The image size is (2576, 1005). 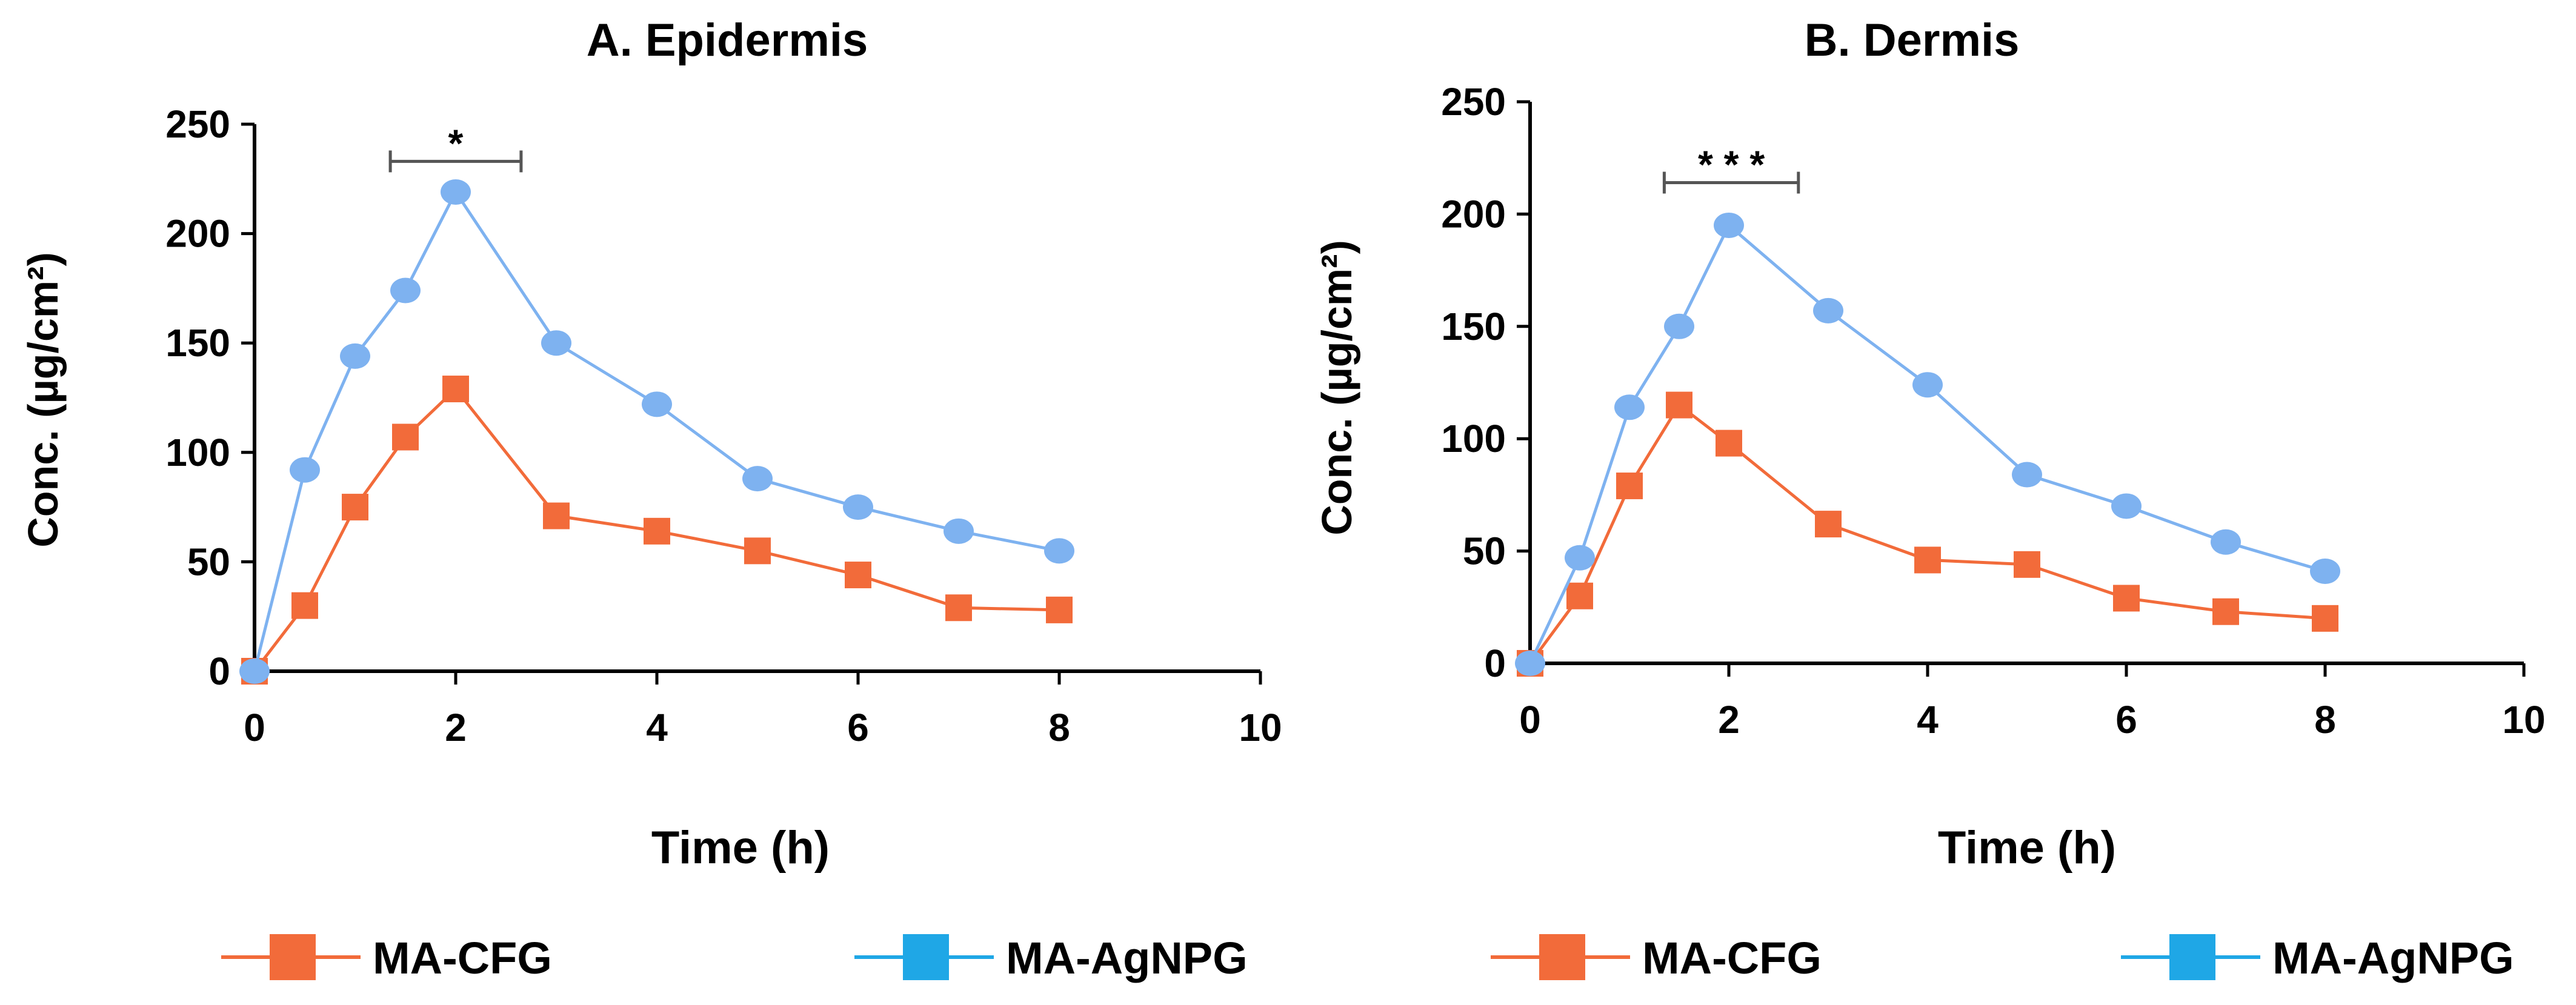 I want to click on series-line-ma-agnpg, so click(x=1927, y=443).